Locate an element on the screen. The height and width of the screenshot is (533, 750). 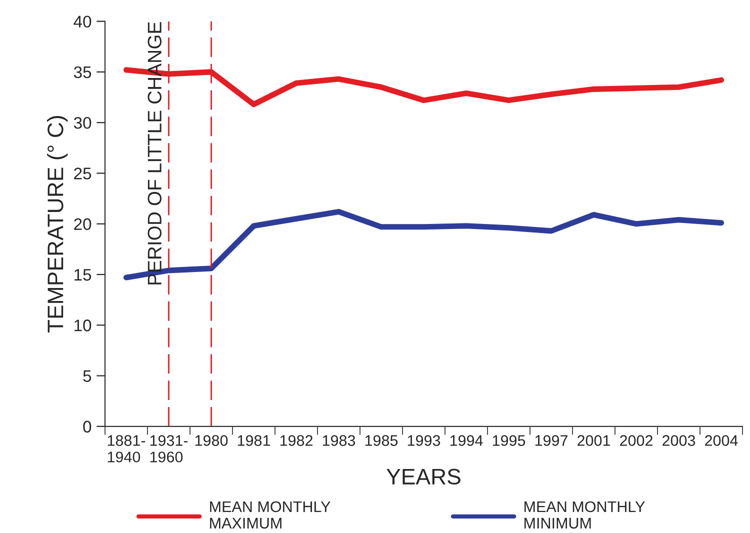
y-tick-label: 30 is located at coordinates (83, 122).